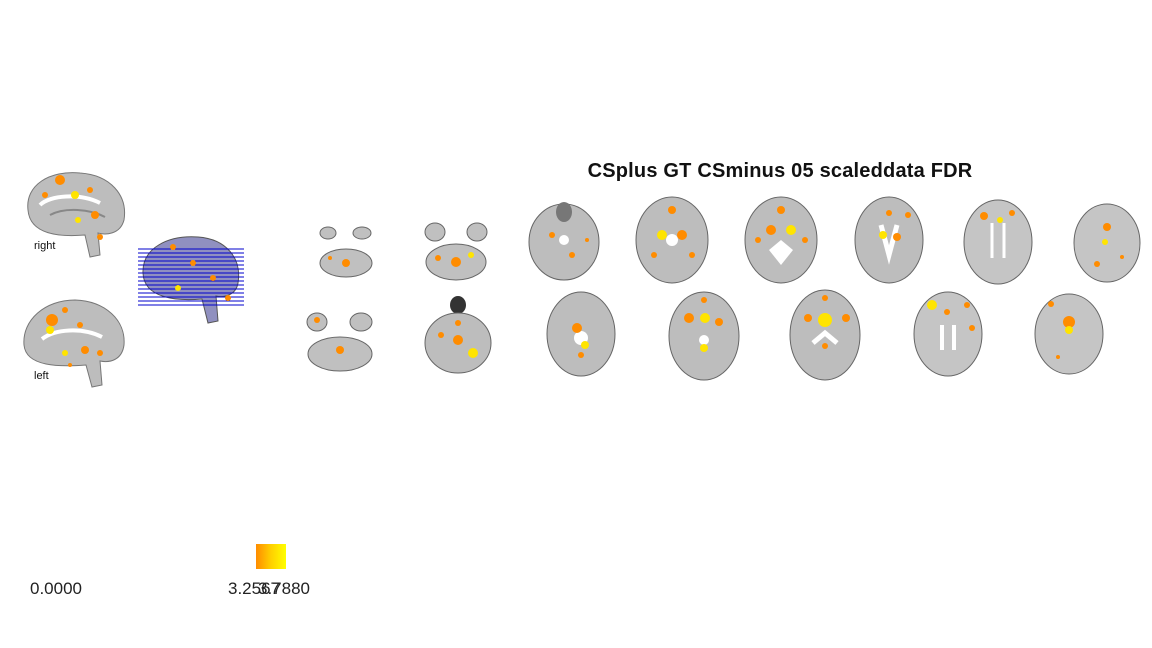 The image size is (1152, 648). Describe the element at coordinates (45, 246) in the screenshot. I see `right-label: right` at that location.